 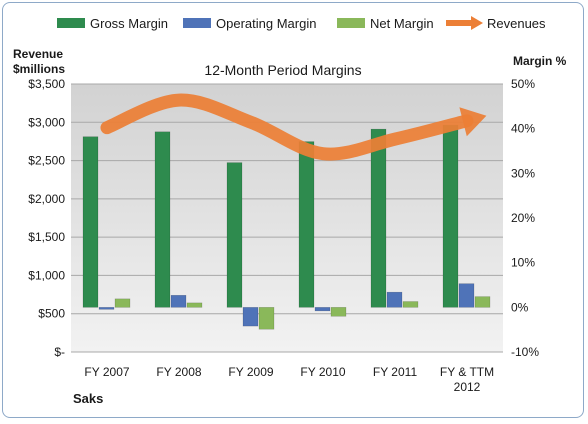 I want to click on legend-label-gross-margin: Gross Margin, so click(x=129, y=23).